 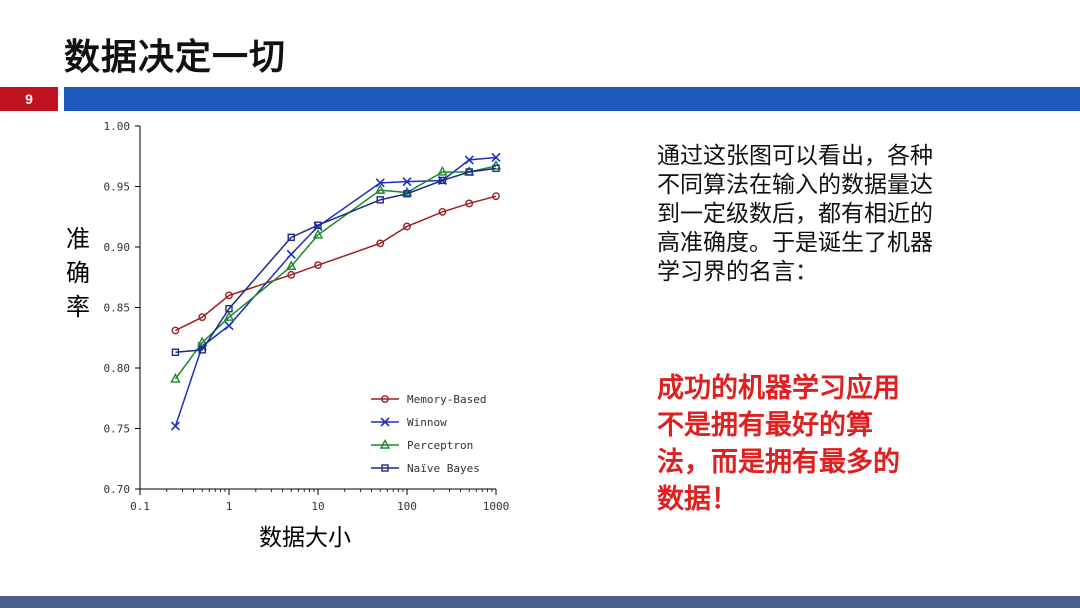 I want to click on legend-item: Winnow, so click(x=409, y=422).